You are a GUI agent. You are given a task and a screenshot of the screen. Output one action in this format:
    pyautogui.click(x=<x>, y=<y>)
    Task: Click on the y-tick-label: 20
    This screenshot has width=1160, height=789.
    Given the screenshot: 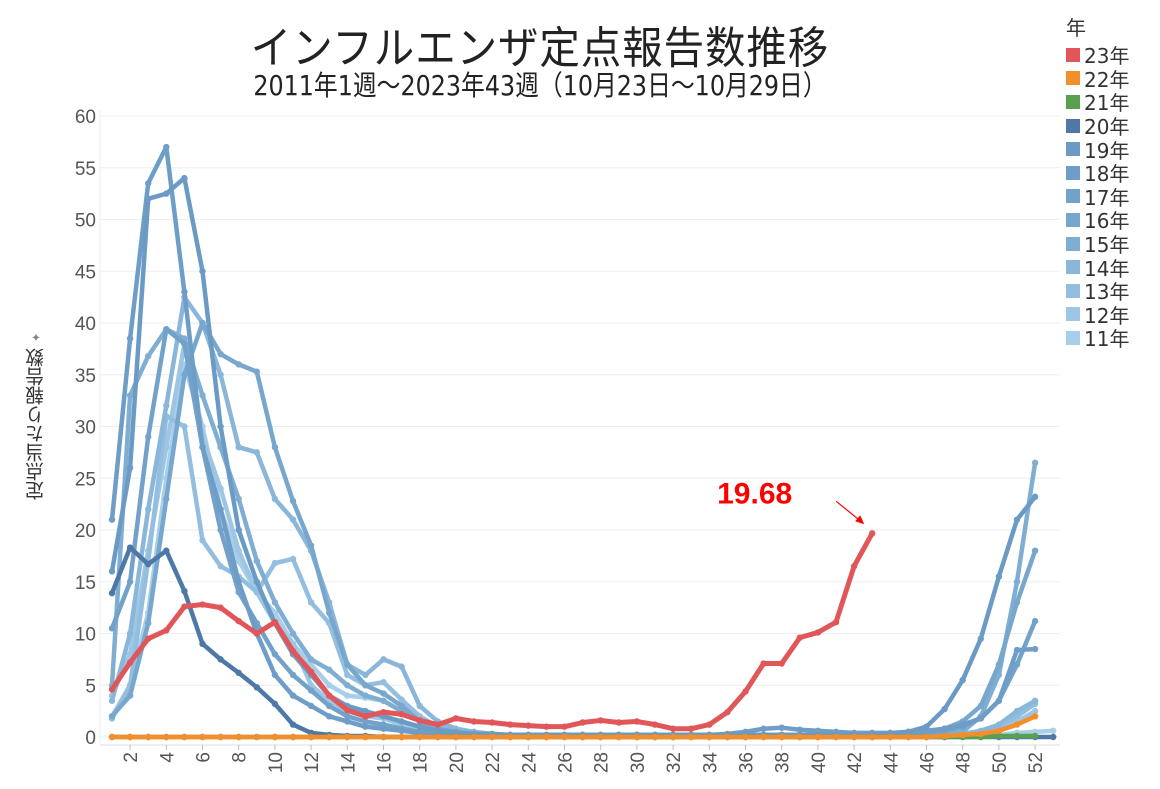 What is the action you would take?
    pyautogui.click(x=85, y=531)
    